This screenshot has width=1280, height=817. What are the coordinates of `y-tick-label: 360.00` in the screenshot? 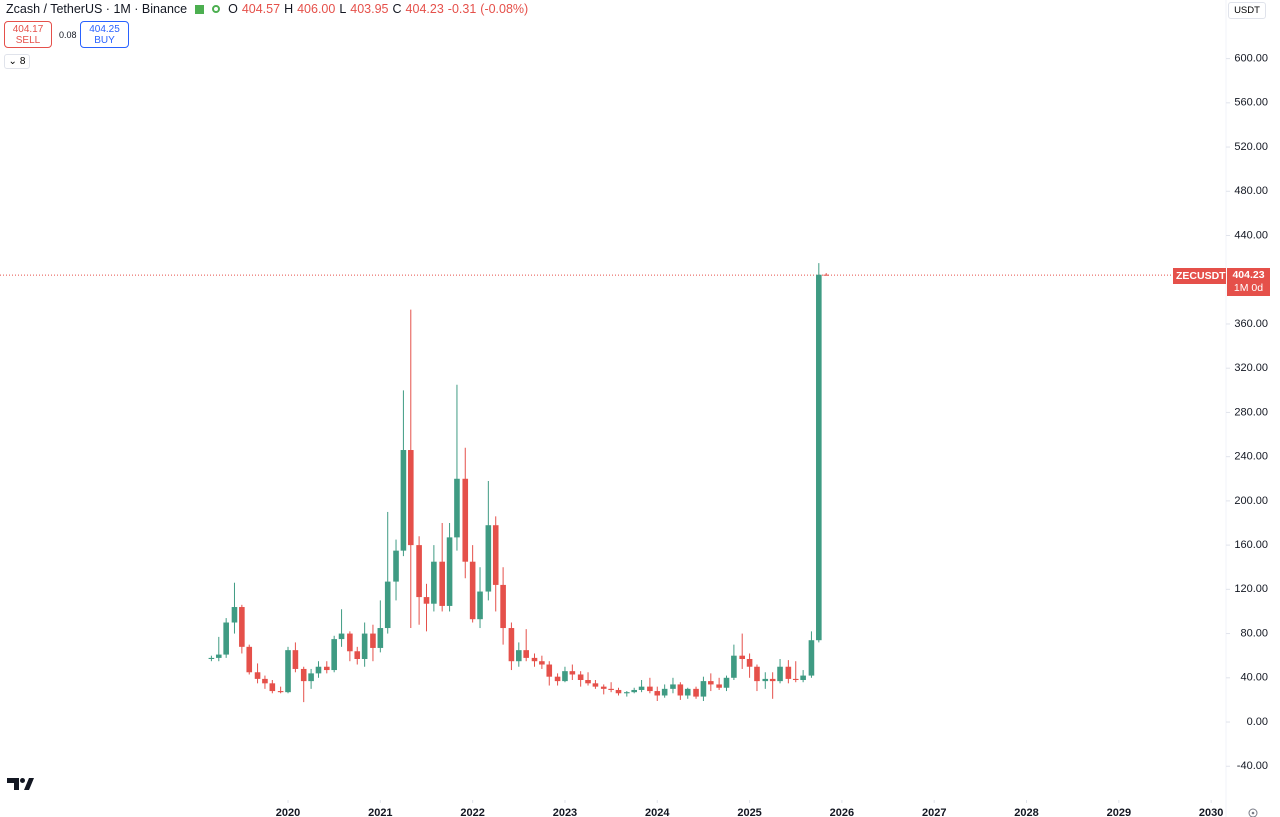 It's located at (1251, 324).